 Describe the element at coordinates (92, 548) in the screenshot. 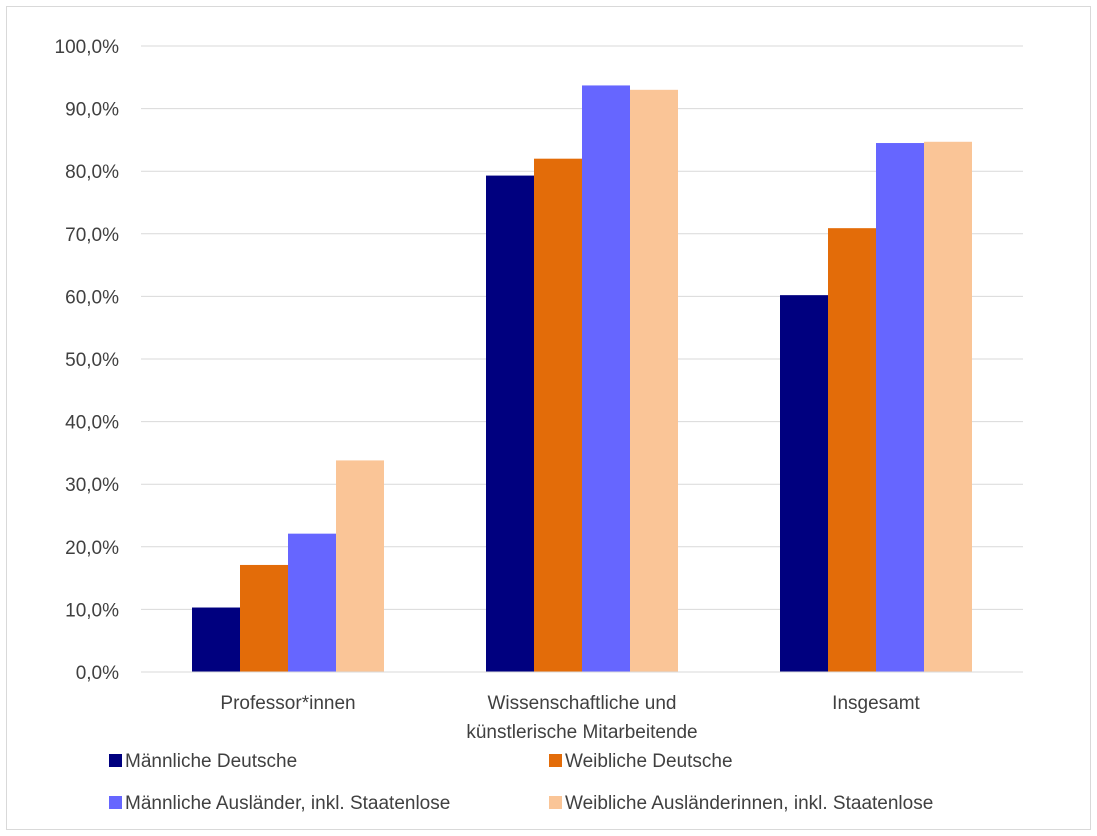

I see `y-tick-label: 20,0%` at that location.